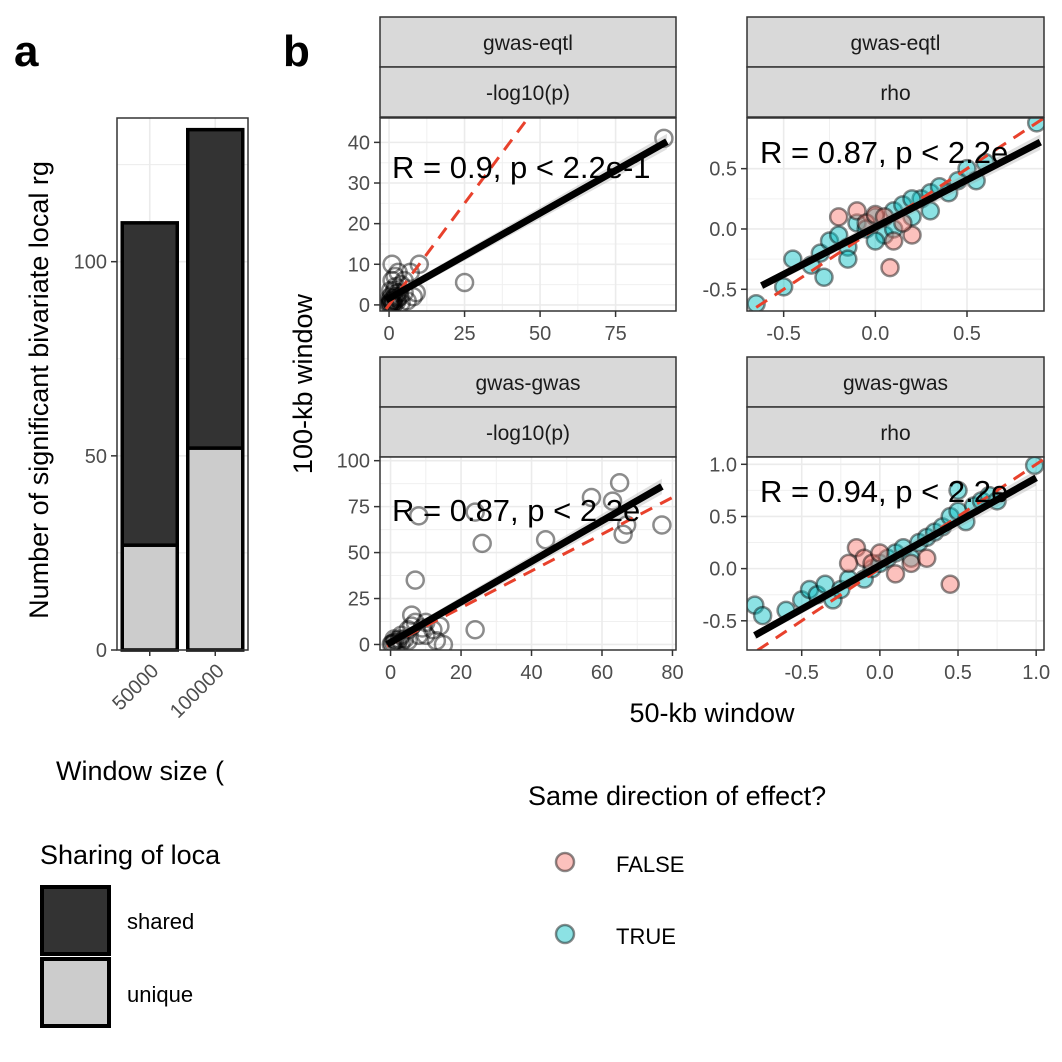 The image size is (1062, 1062). I want to click on y-tick-label: 40, so click(359, 143).